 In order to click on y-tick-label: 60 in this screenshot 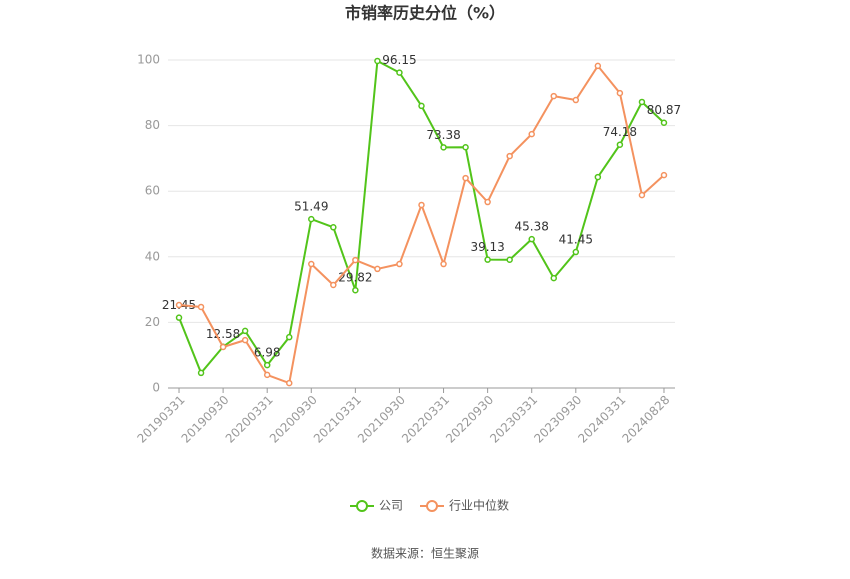, I will do `click(152, 191)`.